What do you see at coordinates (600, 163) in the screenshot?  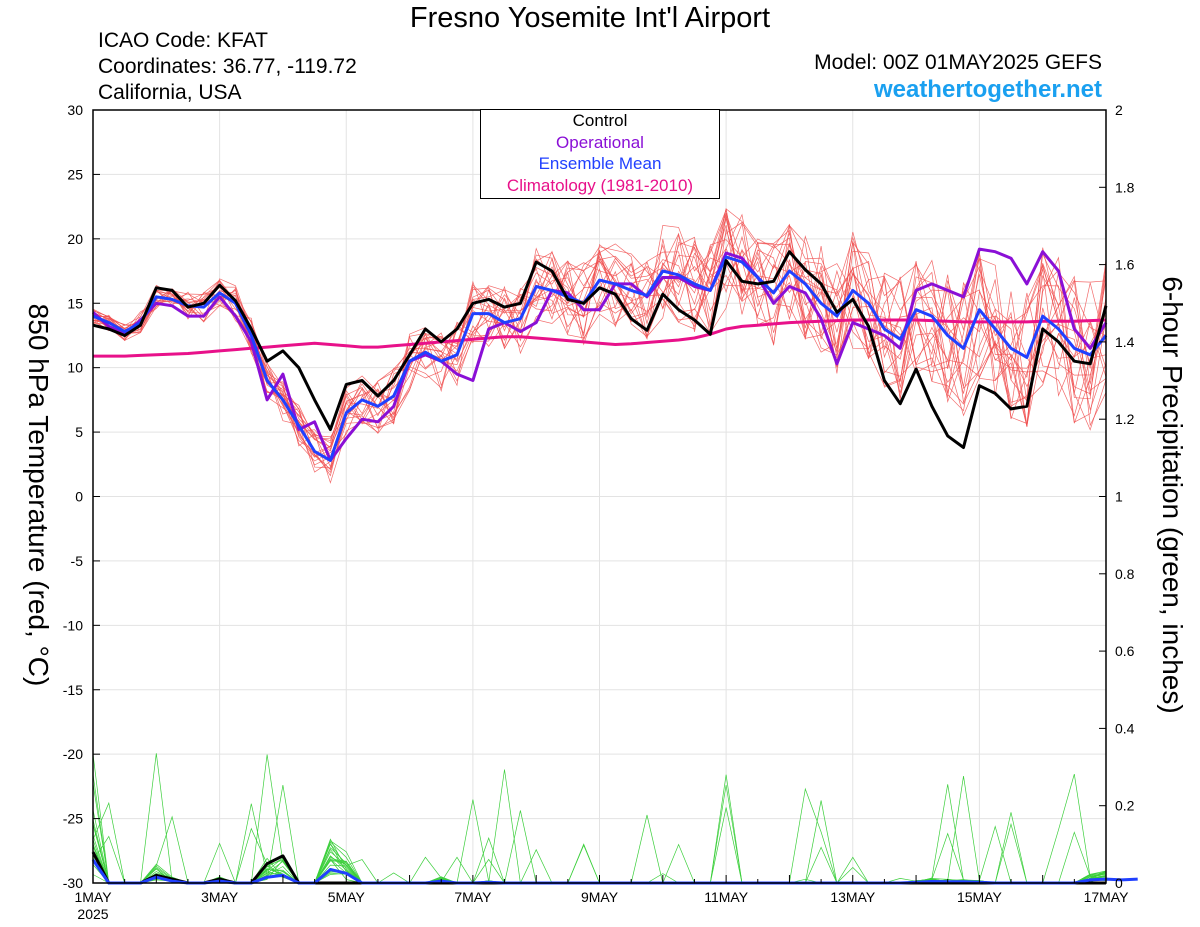 I see `legend-mean: Ensemble Mean` at bounding box center [600, 163].